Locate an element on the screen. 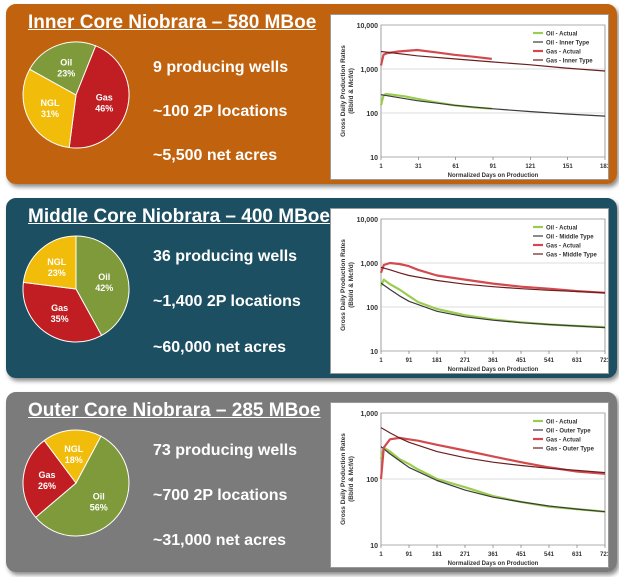  x-tick-label: 61 is located at coordinates (455, 167).